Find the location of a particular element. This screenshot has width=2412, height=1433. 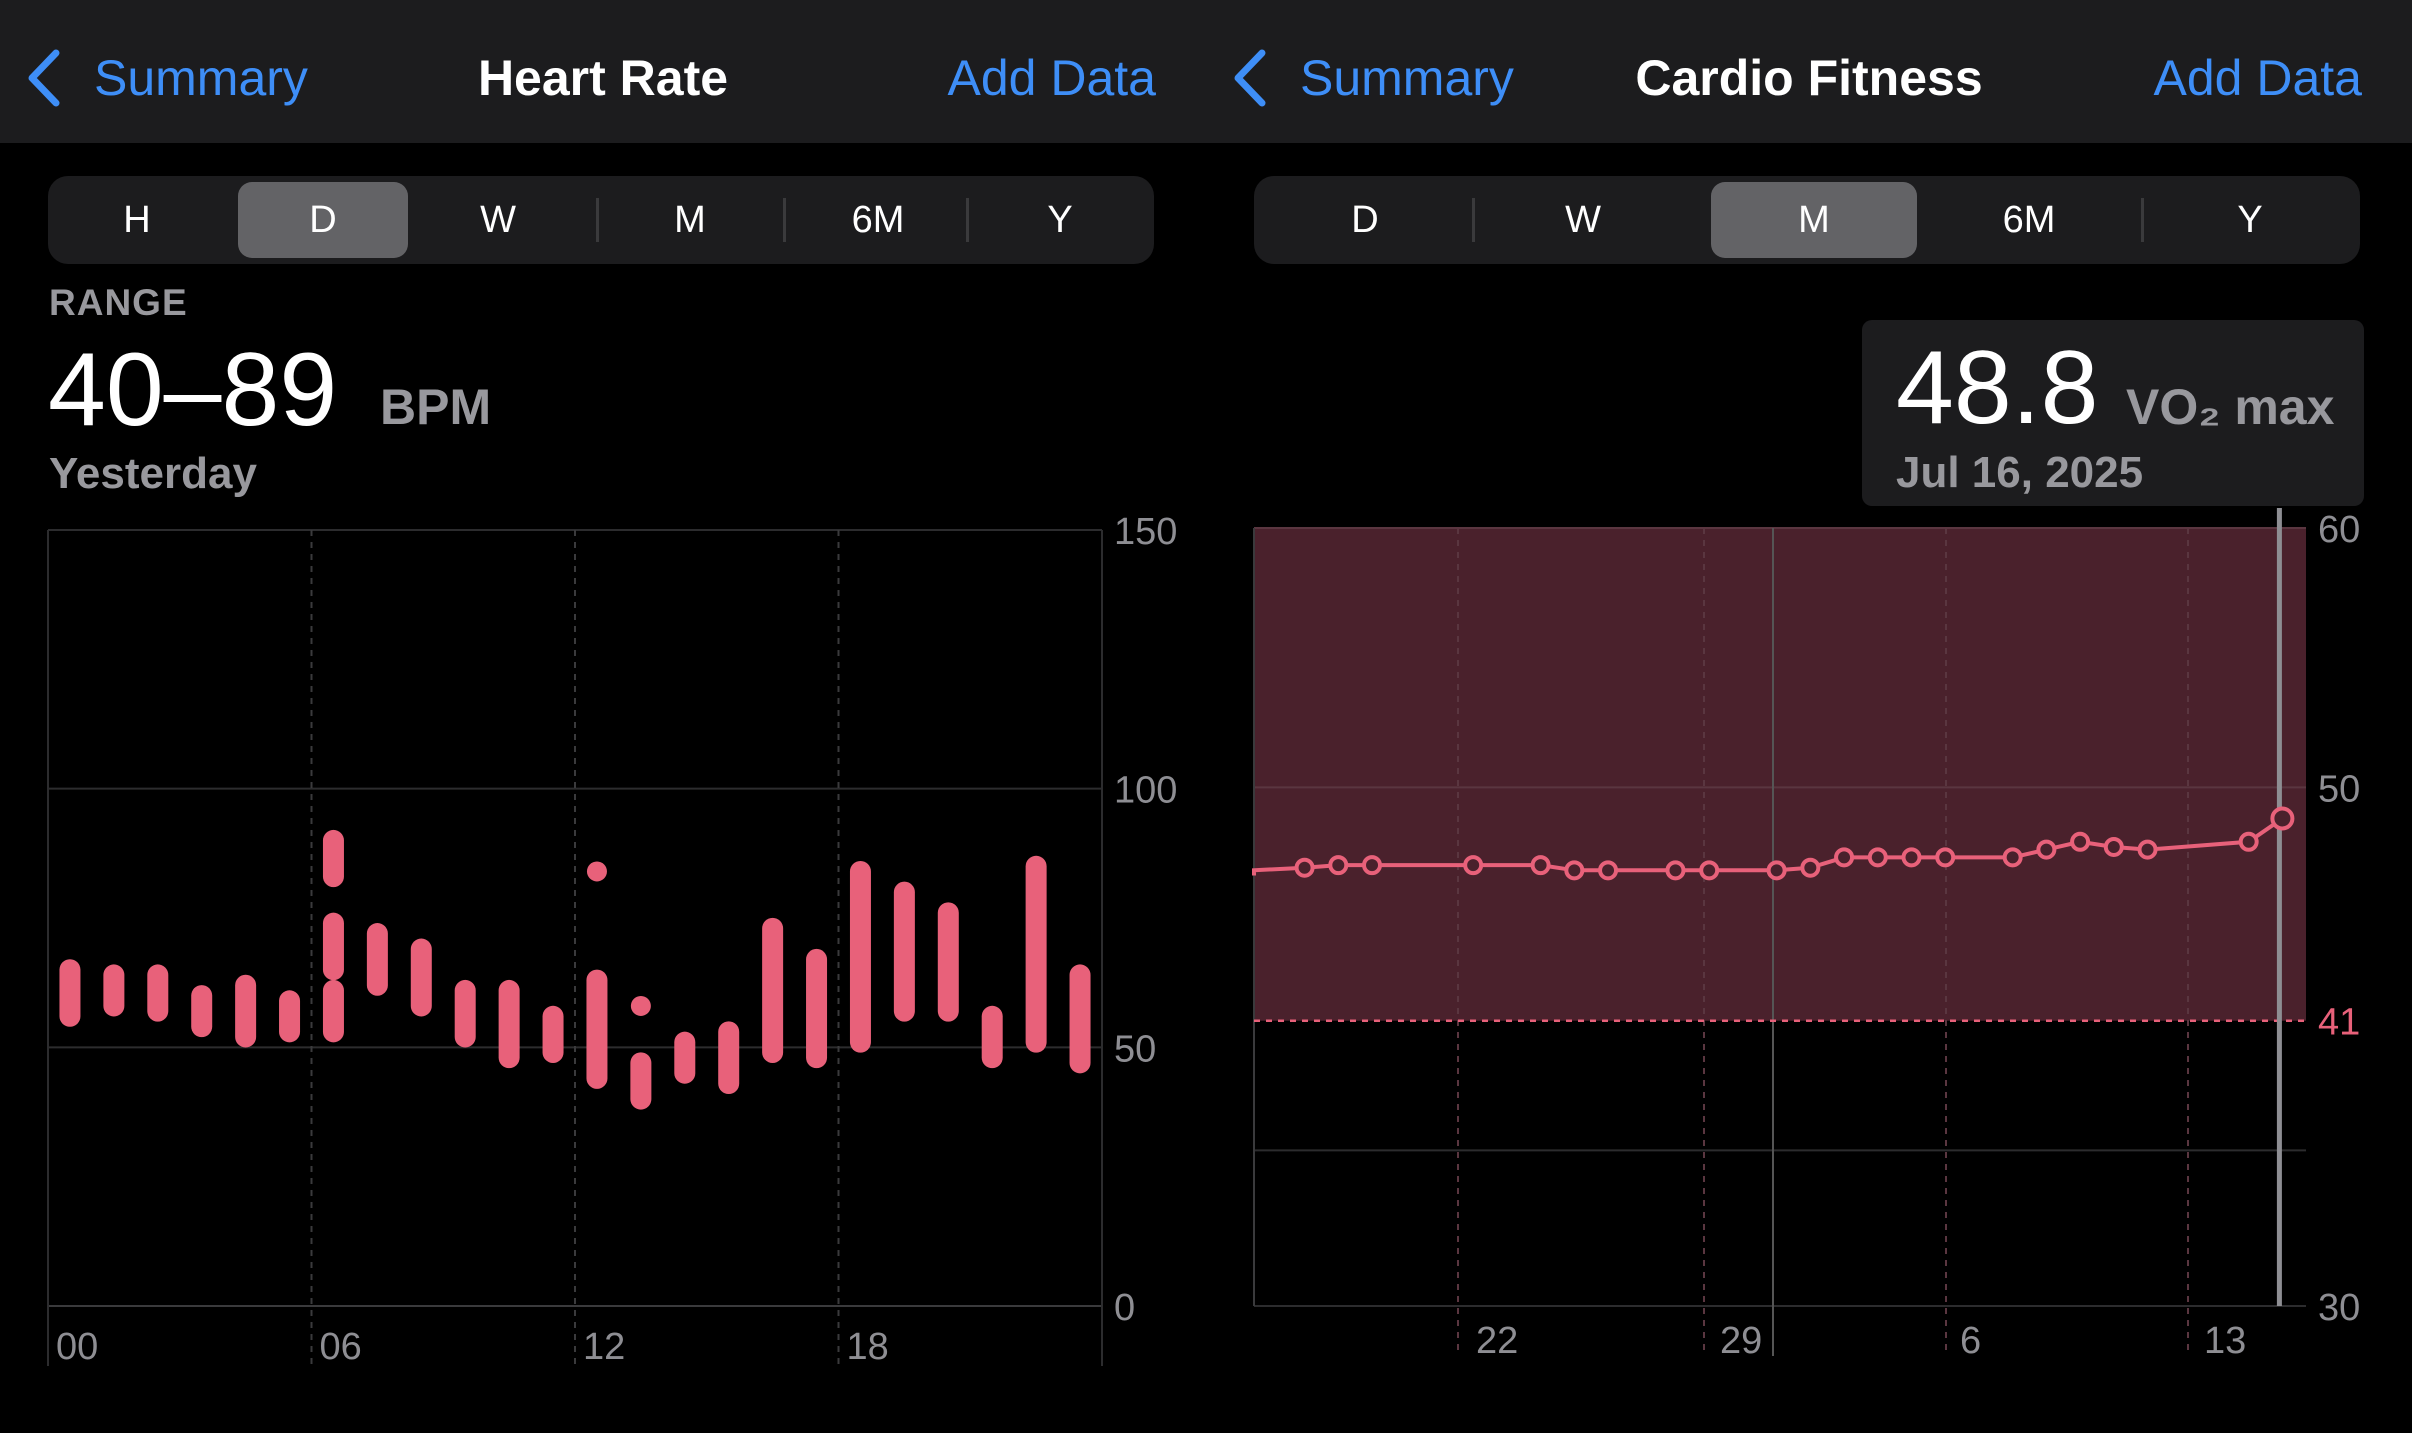

x-tick-label: 13 is located at coordinates (2225, 1341).